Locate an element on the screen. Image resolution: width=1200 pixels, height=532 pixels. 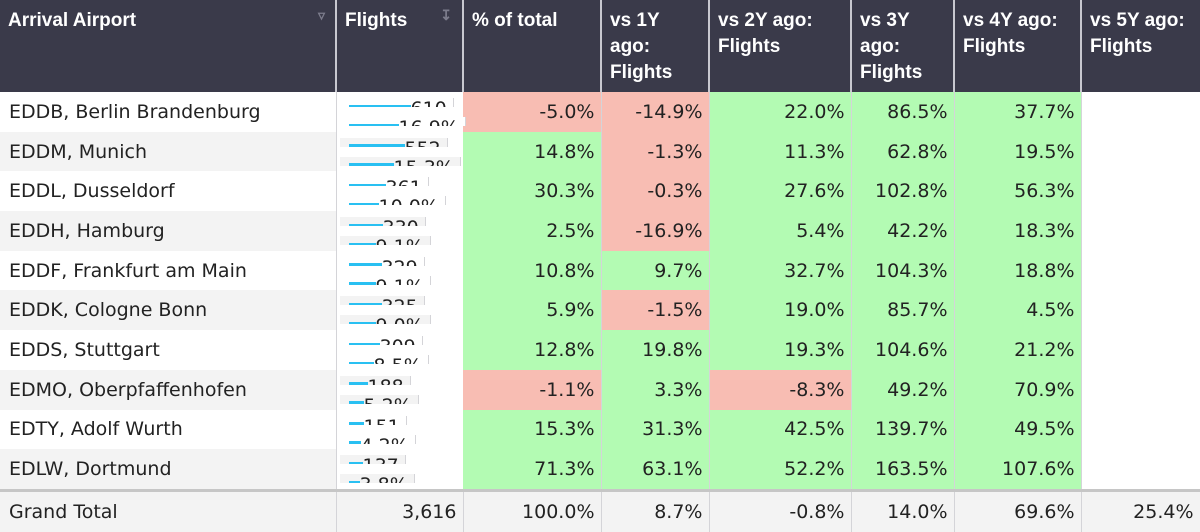
bar-cell-content: 8.5% is located at coordinates (384, 360).